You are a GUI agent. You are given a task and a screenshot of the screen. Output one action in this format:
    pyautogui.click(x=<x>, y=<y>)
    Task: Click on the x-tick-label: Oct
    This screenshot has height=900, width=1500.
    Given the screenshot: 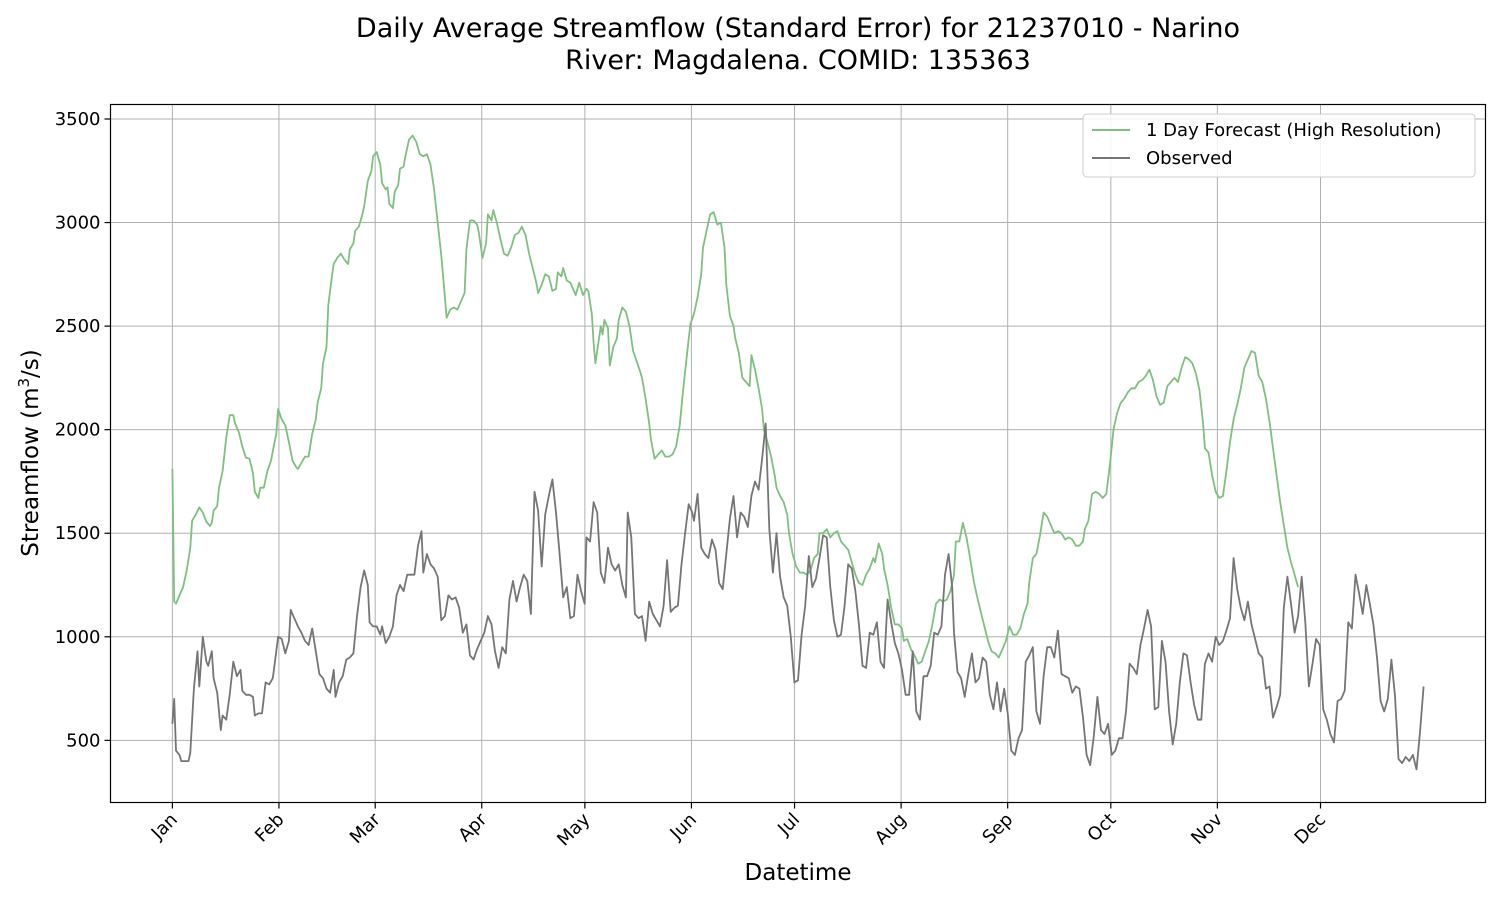 What is the action you would take?
    pyautogui.click(x=1101, y=827)
    